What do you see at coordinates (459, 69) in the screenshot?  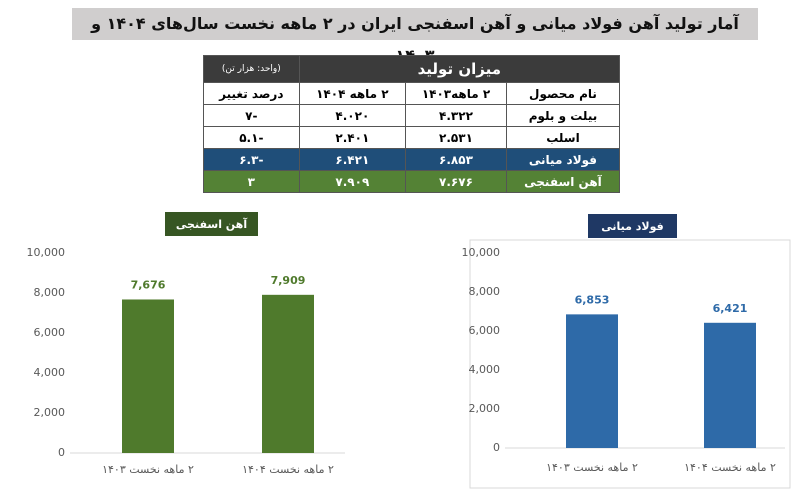 I see `table-title: میزان تولید` at bounding box center [459, 69].